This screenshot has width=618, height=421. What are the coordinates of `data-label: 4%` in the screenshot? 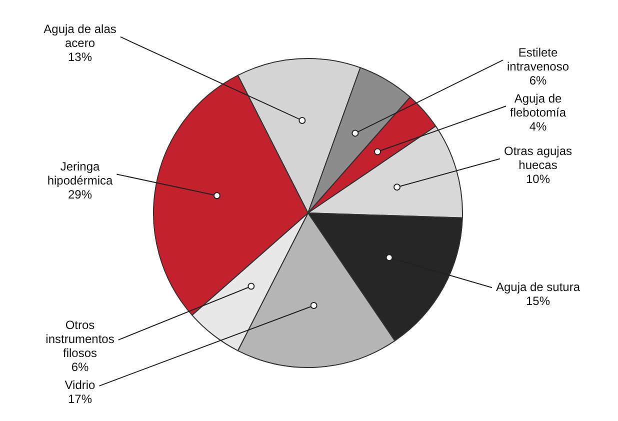 It's located at (538, 126).